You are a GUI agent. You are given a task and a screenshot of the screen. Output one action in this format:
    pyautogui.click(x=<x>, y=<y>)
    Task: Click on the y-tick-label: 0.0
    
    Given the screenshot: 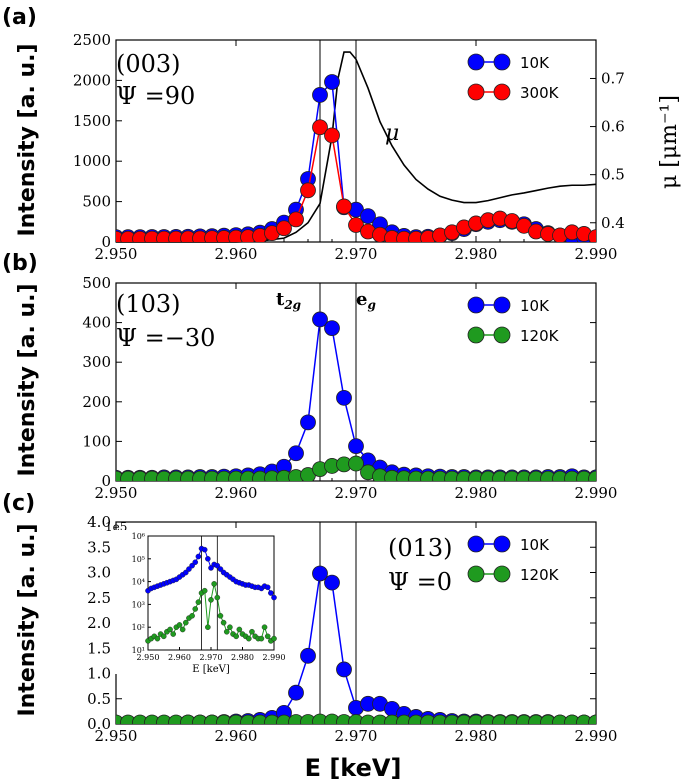 What is the action you would take?
    pyautogui.click(x=99, y=724)
    